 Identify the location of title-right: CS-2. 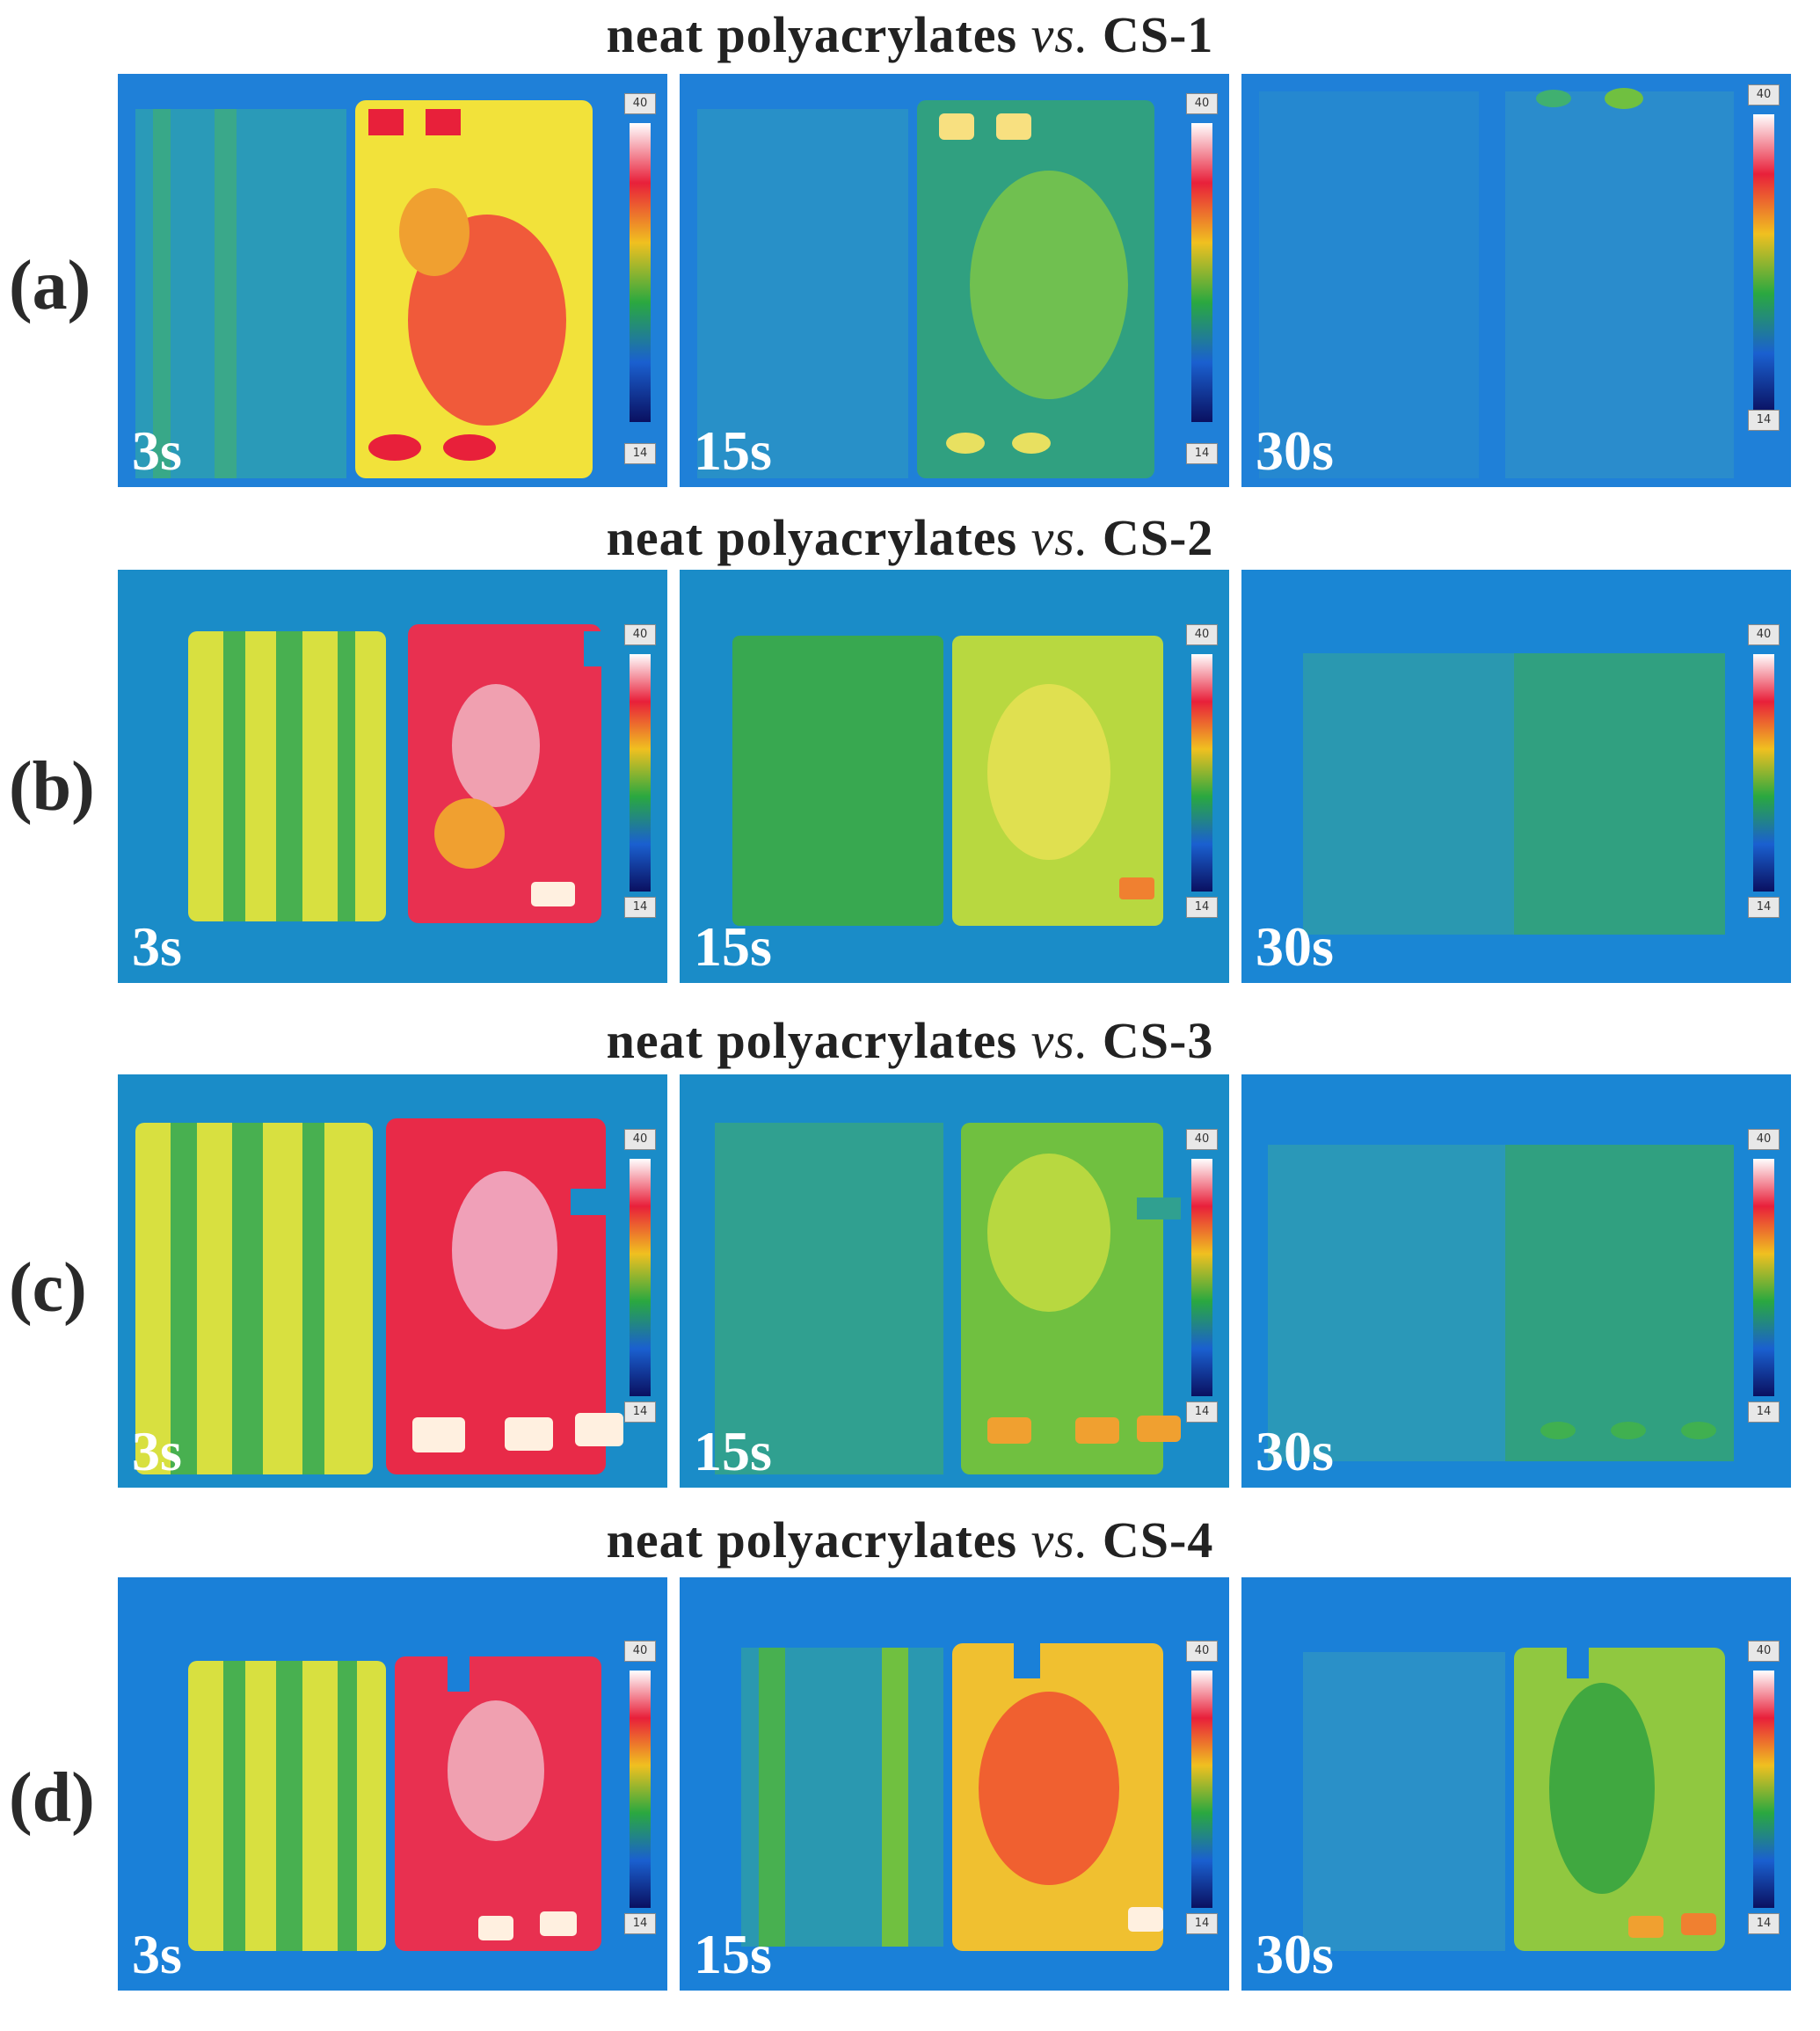
(1151, 537).